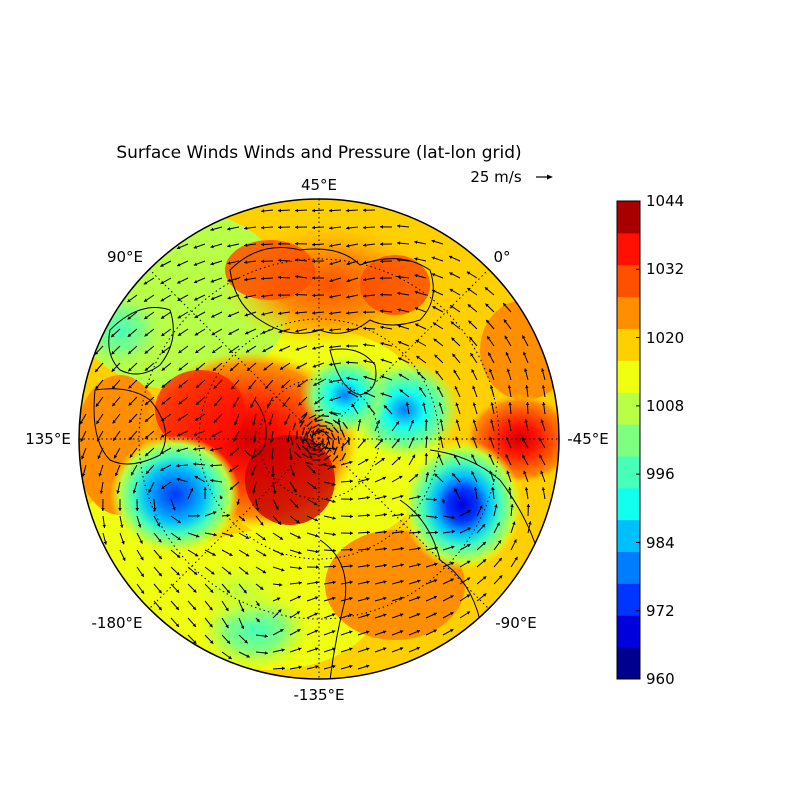 This screenshot has width=800, height=800. What do you see at coordinates (660, 543) in the screenshot?
I see `colorbar-tick-label: 984` at bounding box center [660, 543].